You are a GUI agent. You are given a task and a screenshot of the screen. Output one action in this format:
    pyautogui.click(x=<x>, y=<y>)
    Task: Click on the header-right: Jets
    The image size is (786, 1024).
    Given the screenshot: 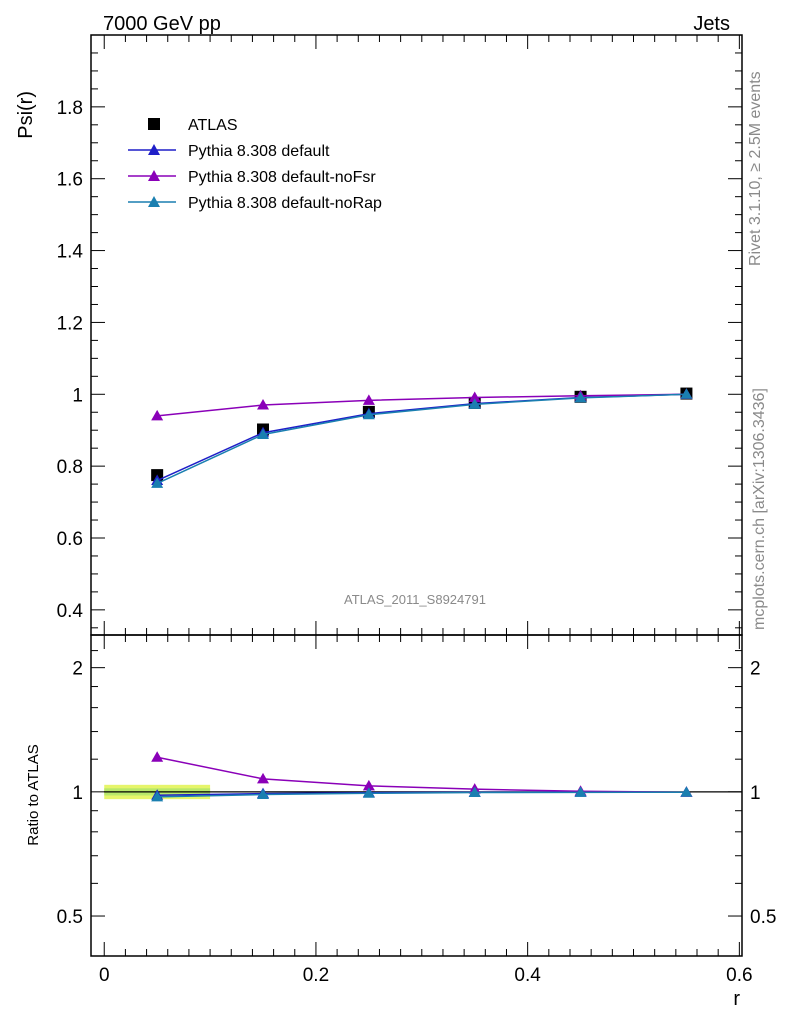 What is the action you would take?
    pyautogui.click(x=711, y=24)
    